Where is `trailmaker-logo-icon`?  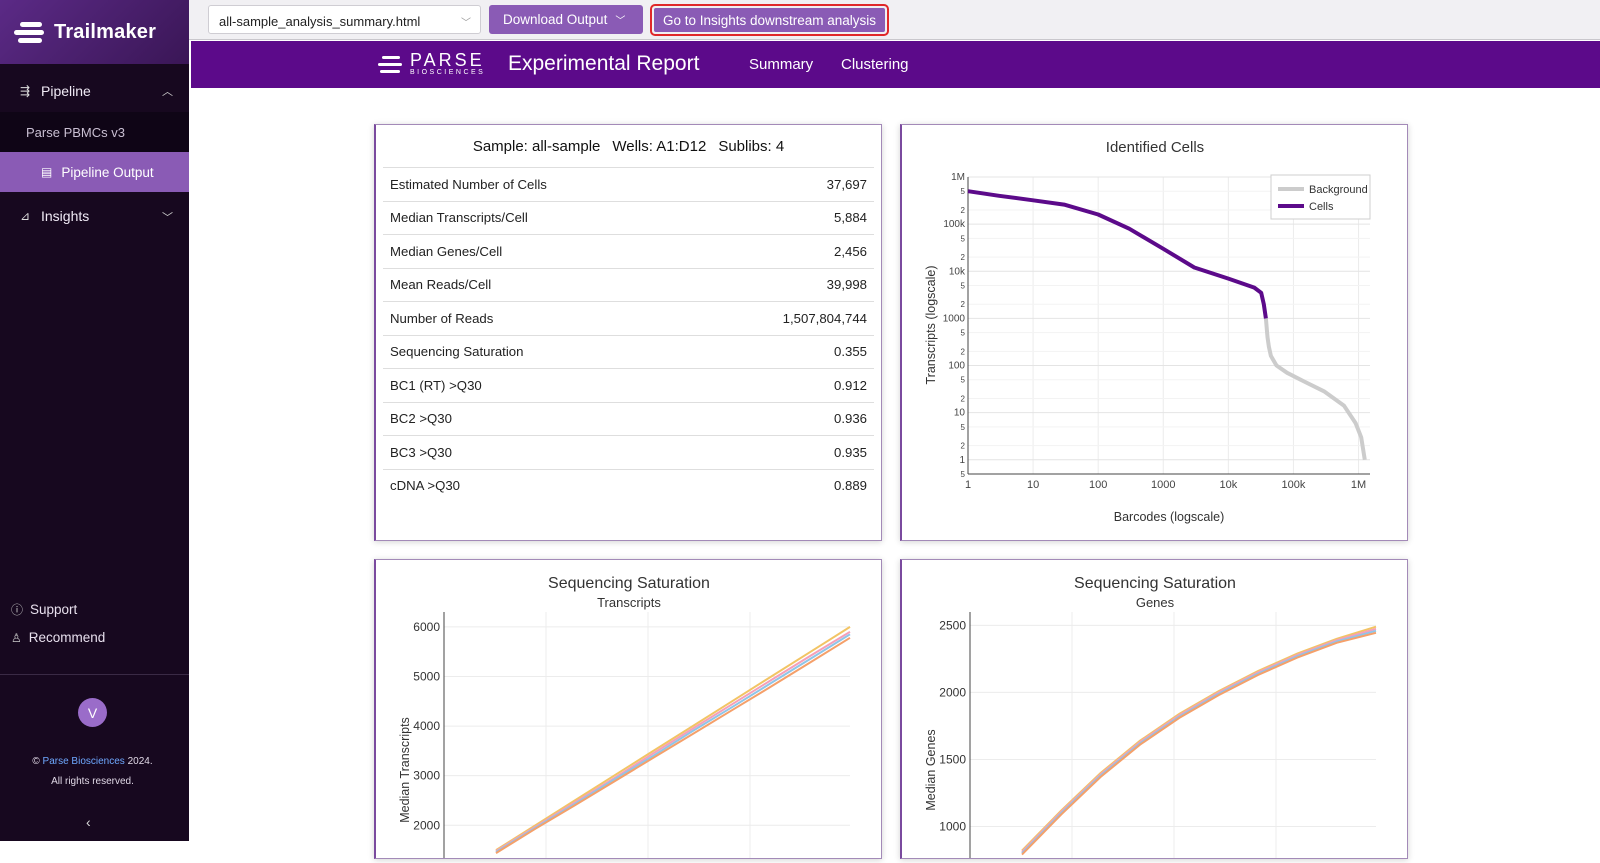 trailmaker-logo-icon is located at coordinates (31, 32).